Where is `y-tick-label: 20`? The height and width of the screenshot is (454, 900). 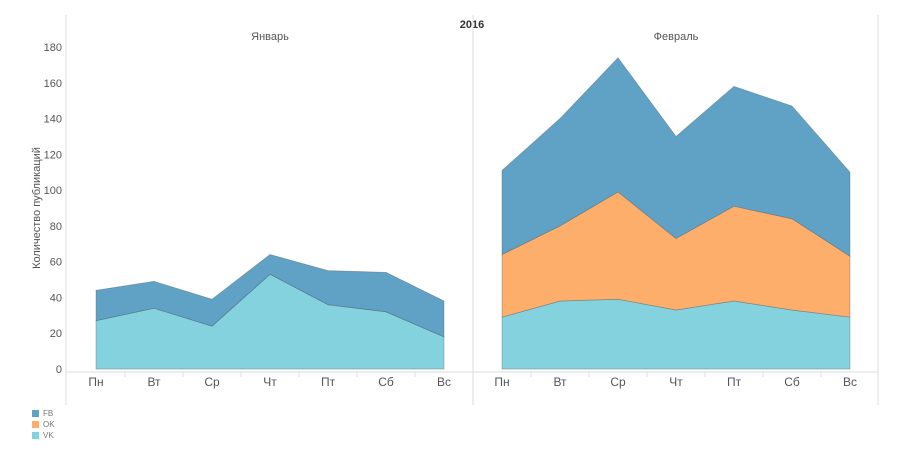
y-tick-label: 20 is located at coordinates (56, 334).